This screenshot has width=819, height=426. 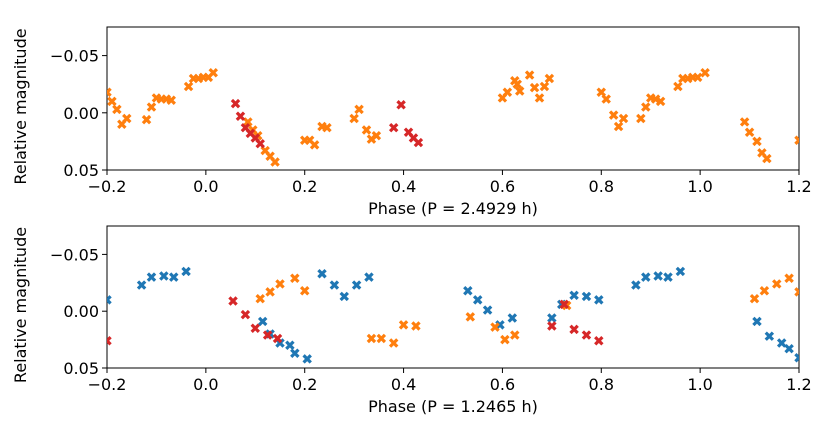 I want to click on bottom-x-axis-ticks: −0.2 0.0 0.2 0.4 0.6 0.8 1.0 1.2, so click(x=450, y=381).